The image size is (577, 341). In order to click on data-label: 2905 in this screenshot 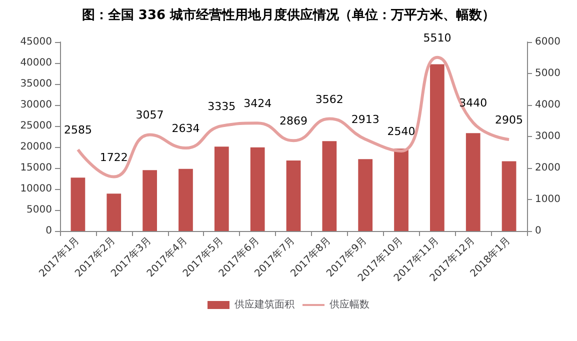, I will do `click(509, 119)`.